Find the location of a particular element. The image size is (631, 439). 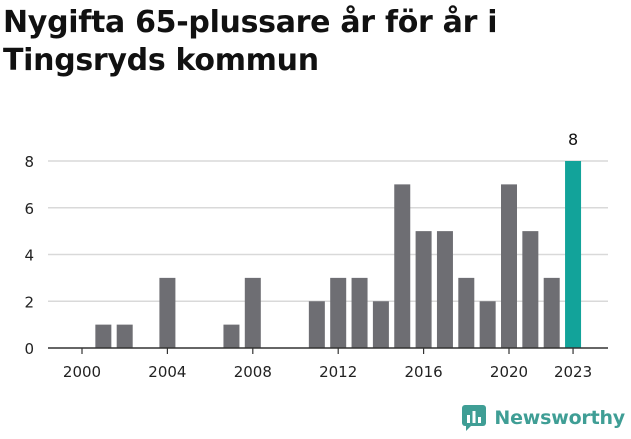

bar-2023 is located at coordinates (573, 254).